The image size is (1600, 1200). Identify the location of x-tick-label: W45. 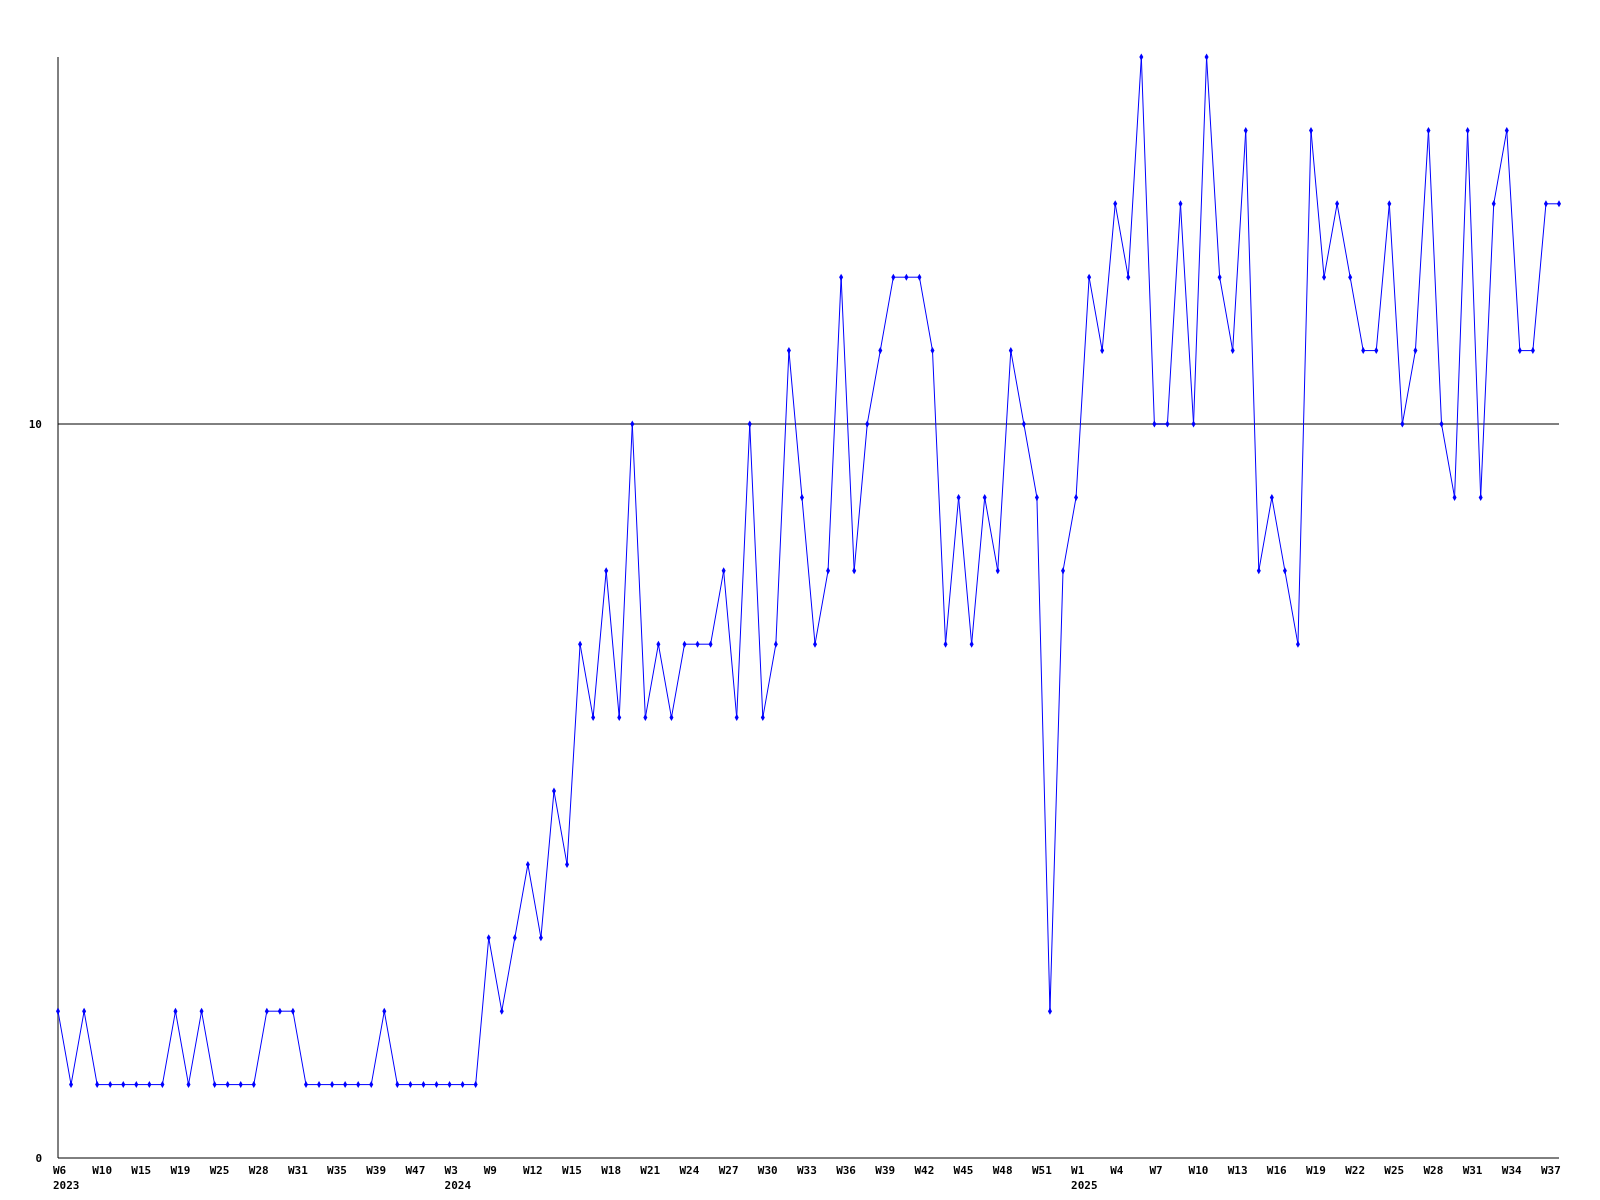
(963, 1170).